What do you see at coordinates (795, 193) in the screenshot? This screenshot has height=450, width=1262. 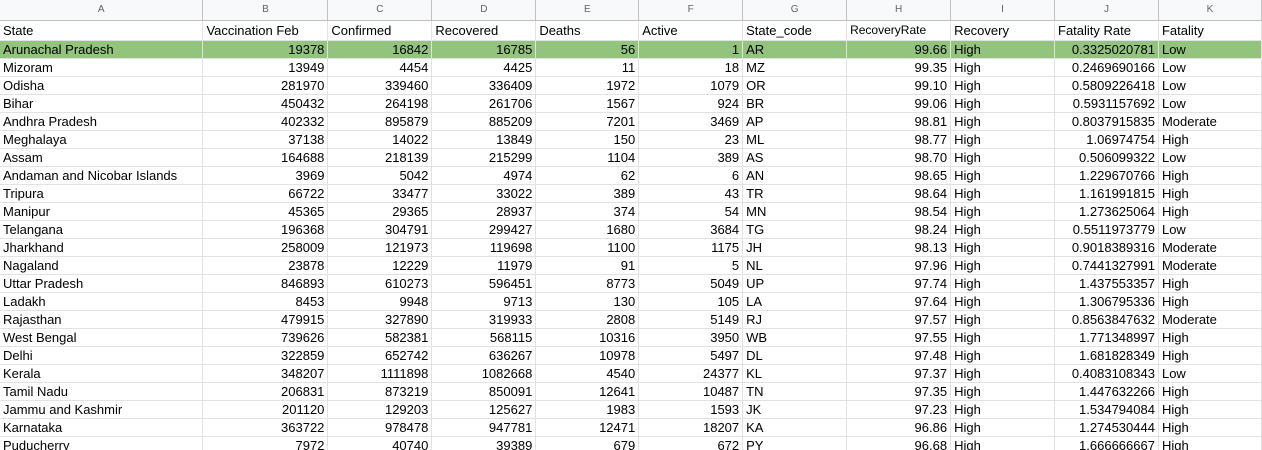 I see `table-cell: TR` at bounding box center [795, 193].